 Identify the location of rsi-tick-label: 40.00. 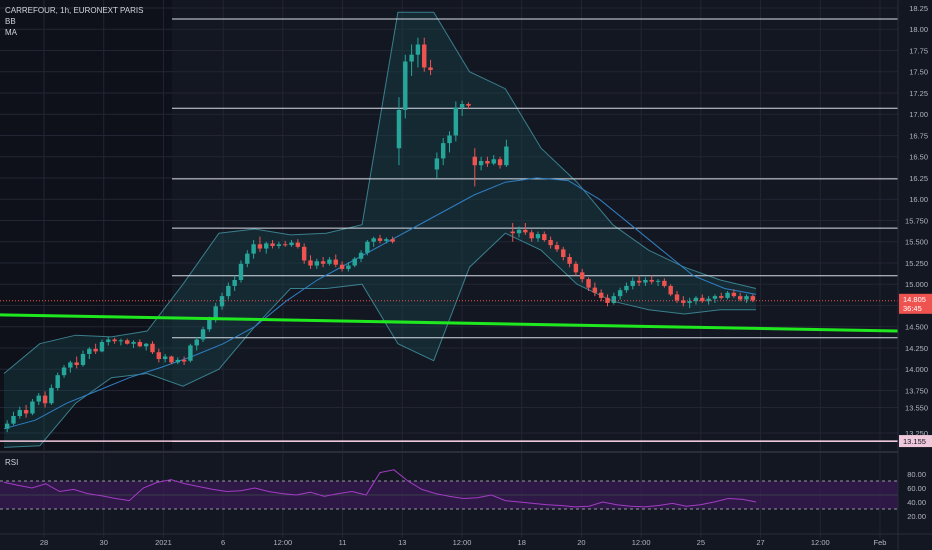
(916, 502).